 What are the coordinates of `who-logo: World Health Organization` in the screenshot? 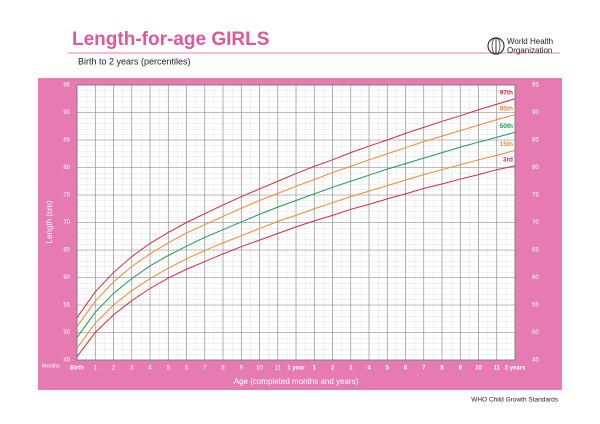 It's located at (520, 46).